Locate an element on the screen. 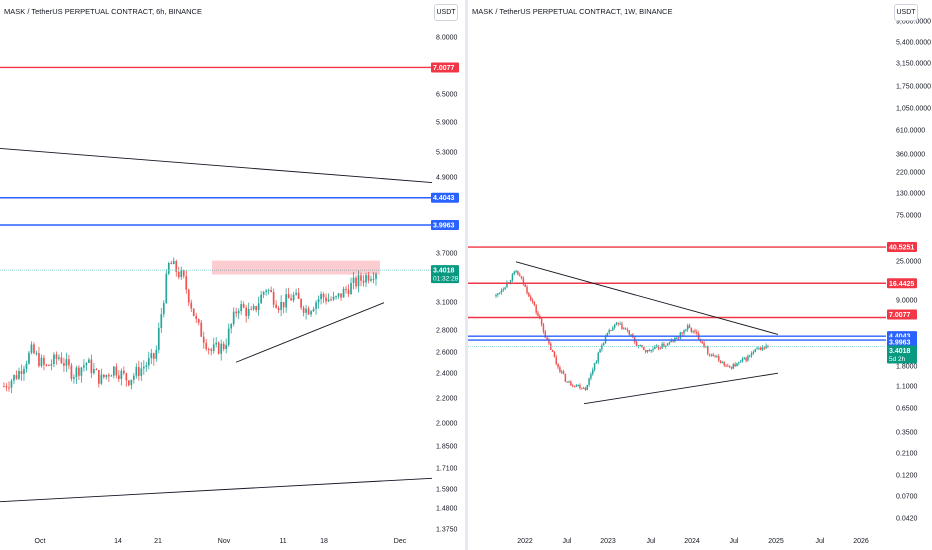  pane-divider is located at coordinates (466, 275).